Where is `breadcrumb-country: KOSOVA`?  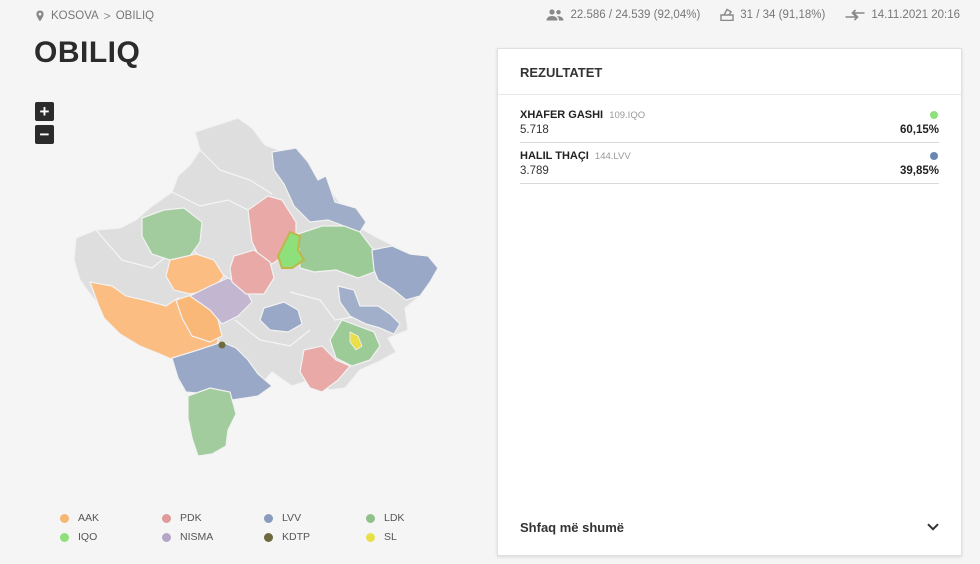
breadcrumb-country: KOSOVA is located at coordinates (75, 16).